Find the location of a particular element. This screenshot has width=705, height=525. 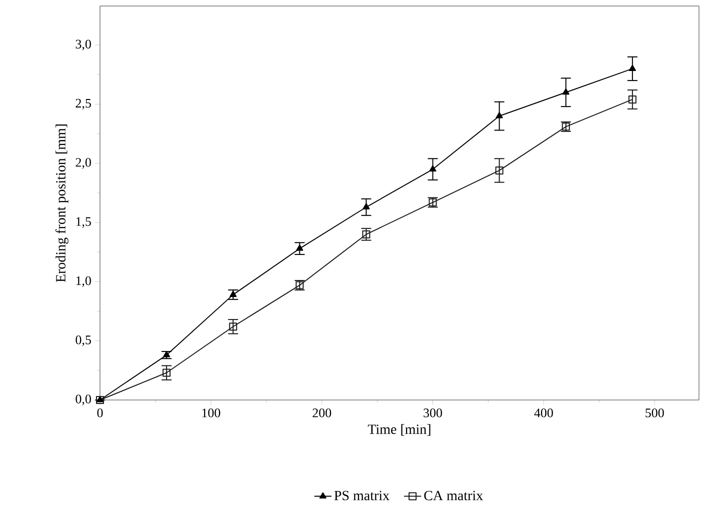

x-axis-title: Time [min] is located at coordinates (399, 430).